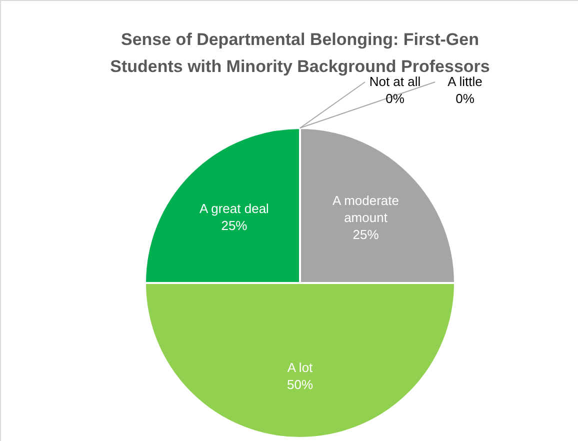 The height and width of the screenshot is (441, 578). I want to click on chart-title: Sense of Departmental Belonging: First-Gen Students with Minority Background Professors, so click(300, 53).